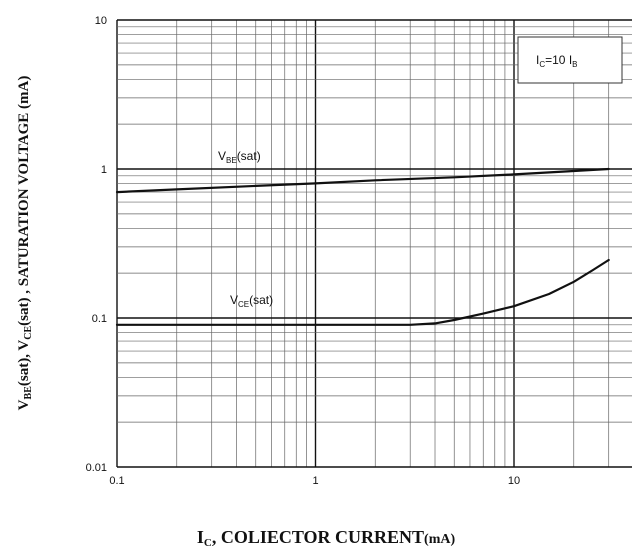 This screenshot has width=632, height=552. Describe the element at coordinates (99, 319) in the screenshot. I see `y-tick-label: 0.1` at that location.